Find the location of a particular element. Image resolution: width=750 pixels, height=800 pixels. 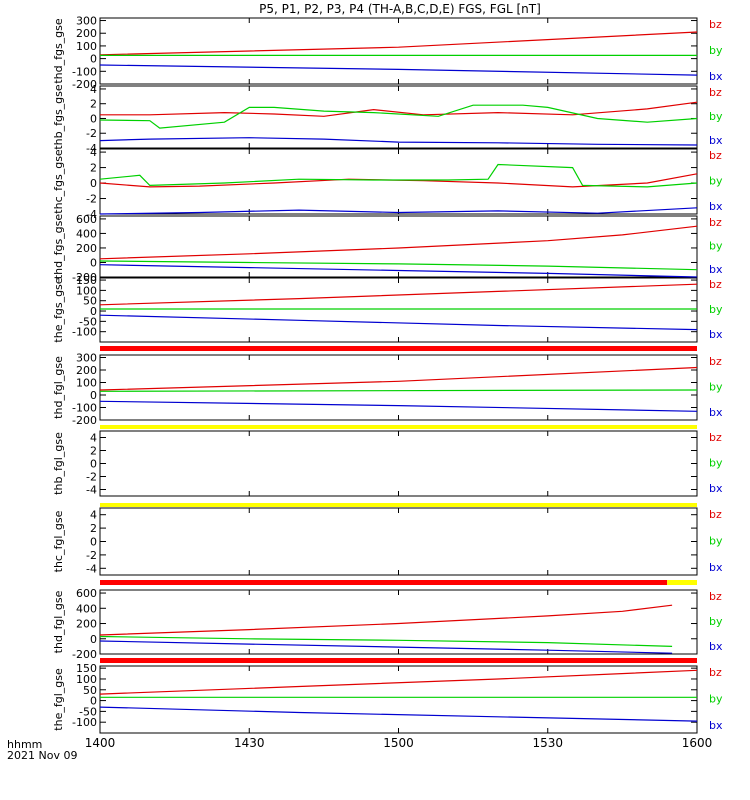

y-axis-label: thd_fgs_gse is located at coordinates (58, 247).